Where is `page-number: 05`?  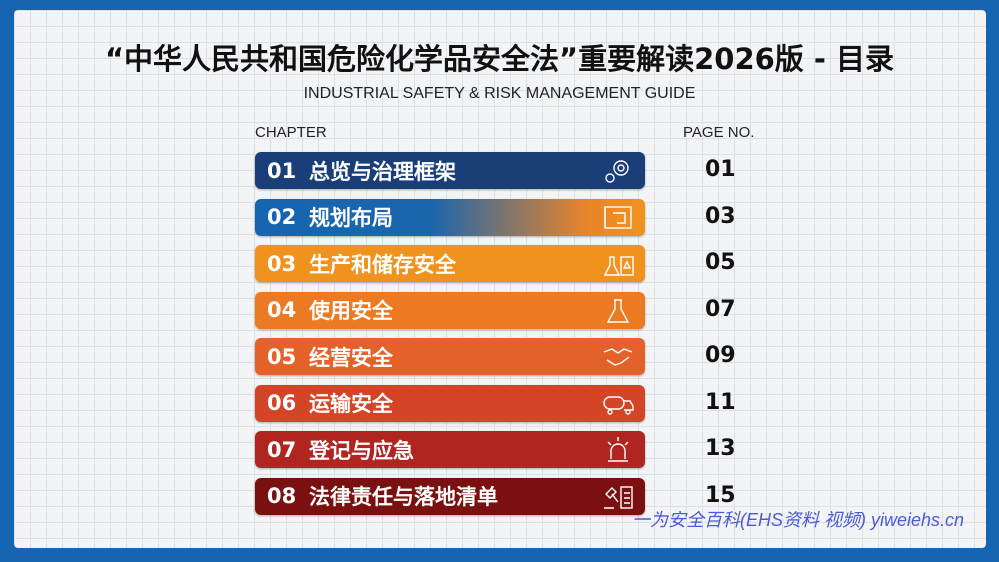
page-number: 05 is located at coordinates (720, 262).